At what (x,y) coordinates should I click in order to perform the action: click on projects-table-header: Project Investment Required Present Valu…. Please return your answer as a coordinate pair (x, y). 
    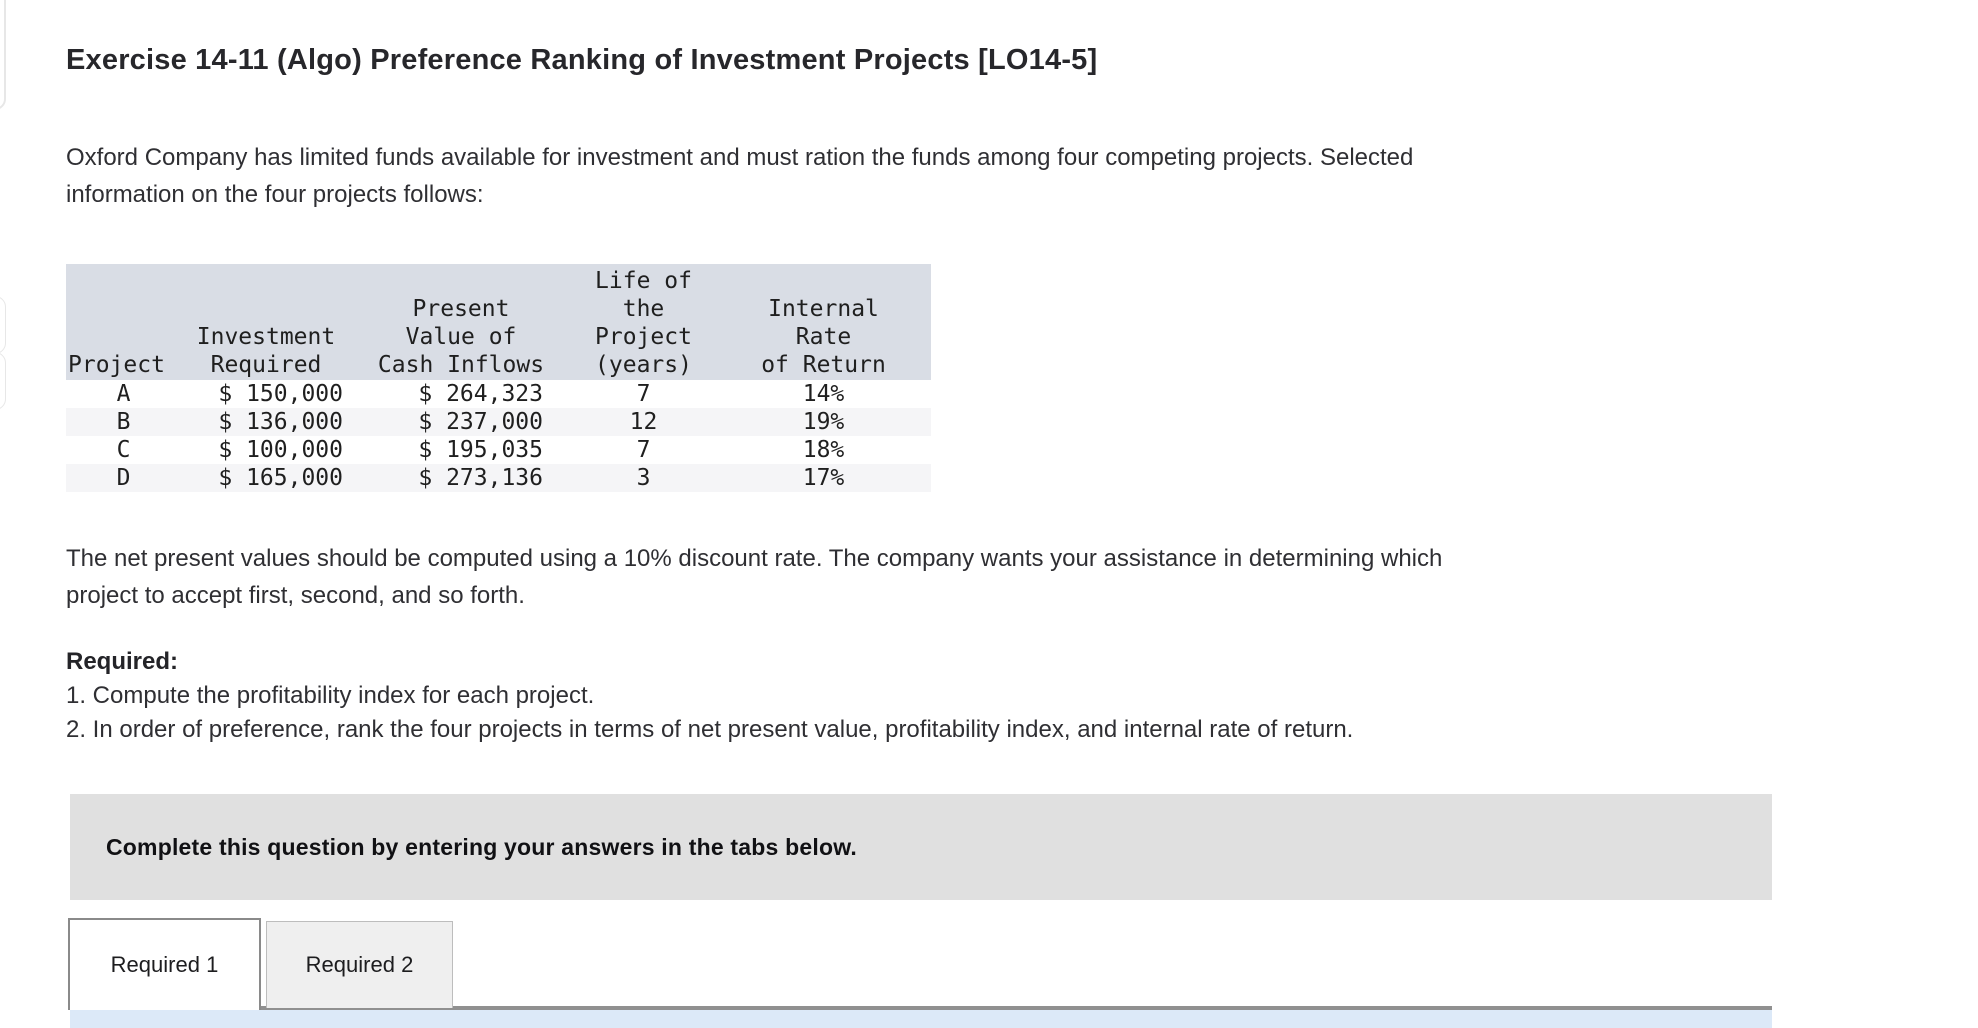
    Looking at the image, I should click on (498, 322).